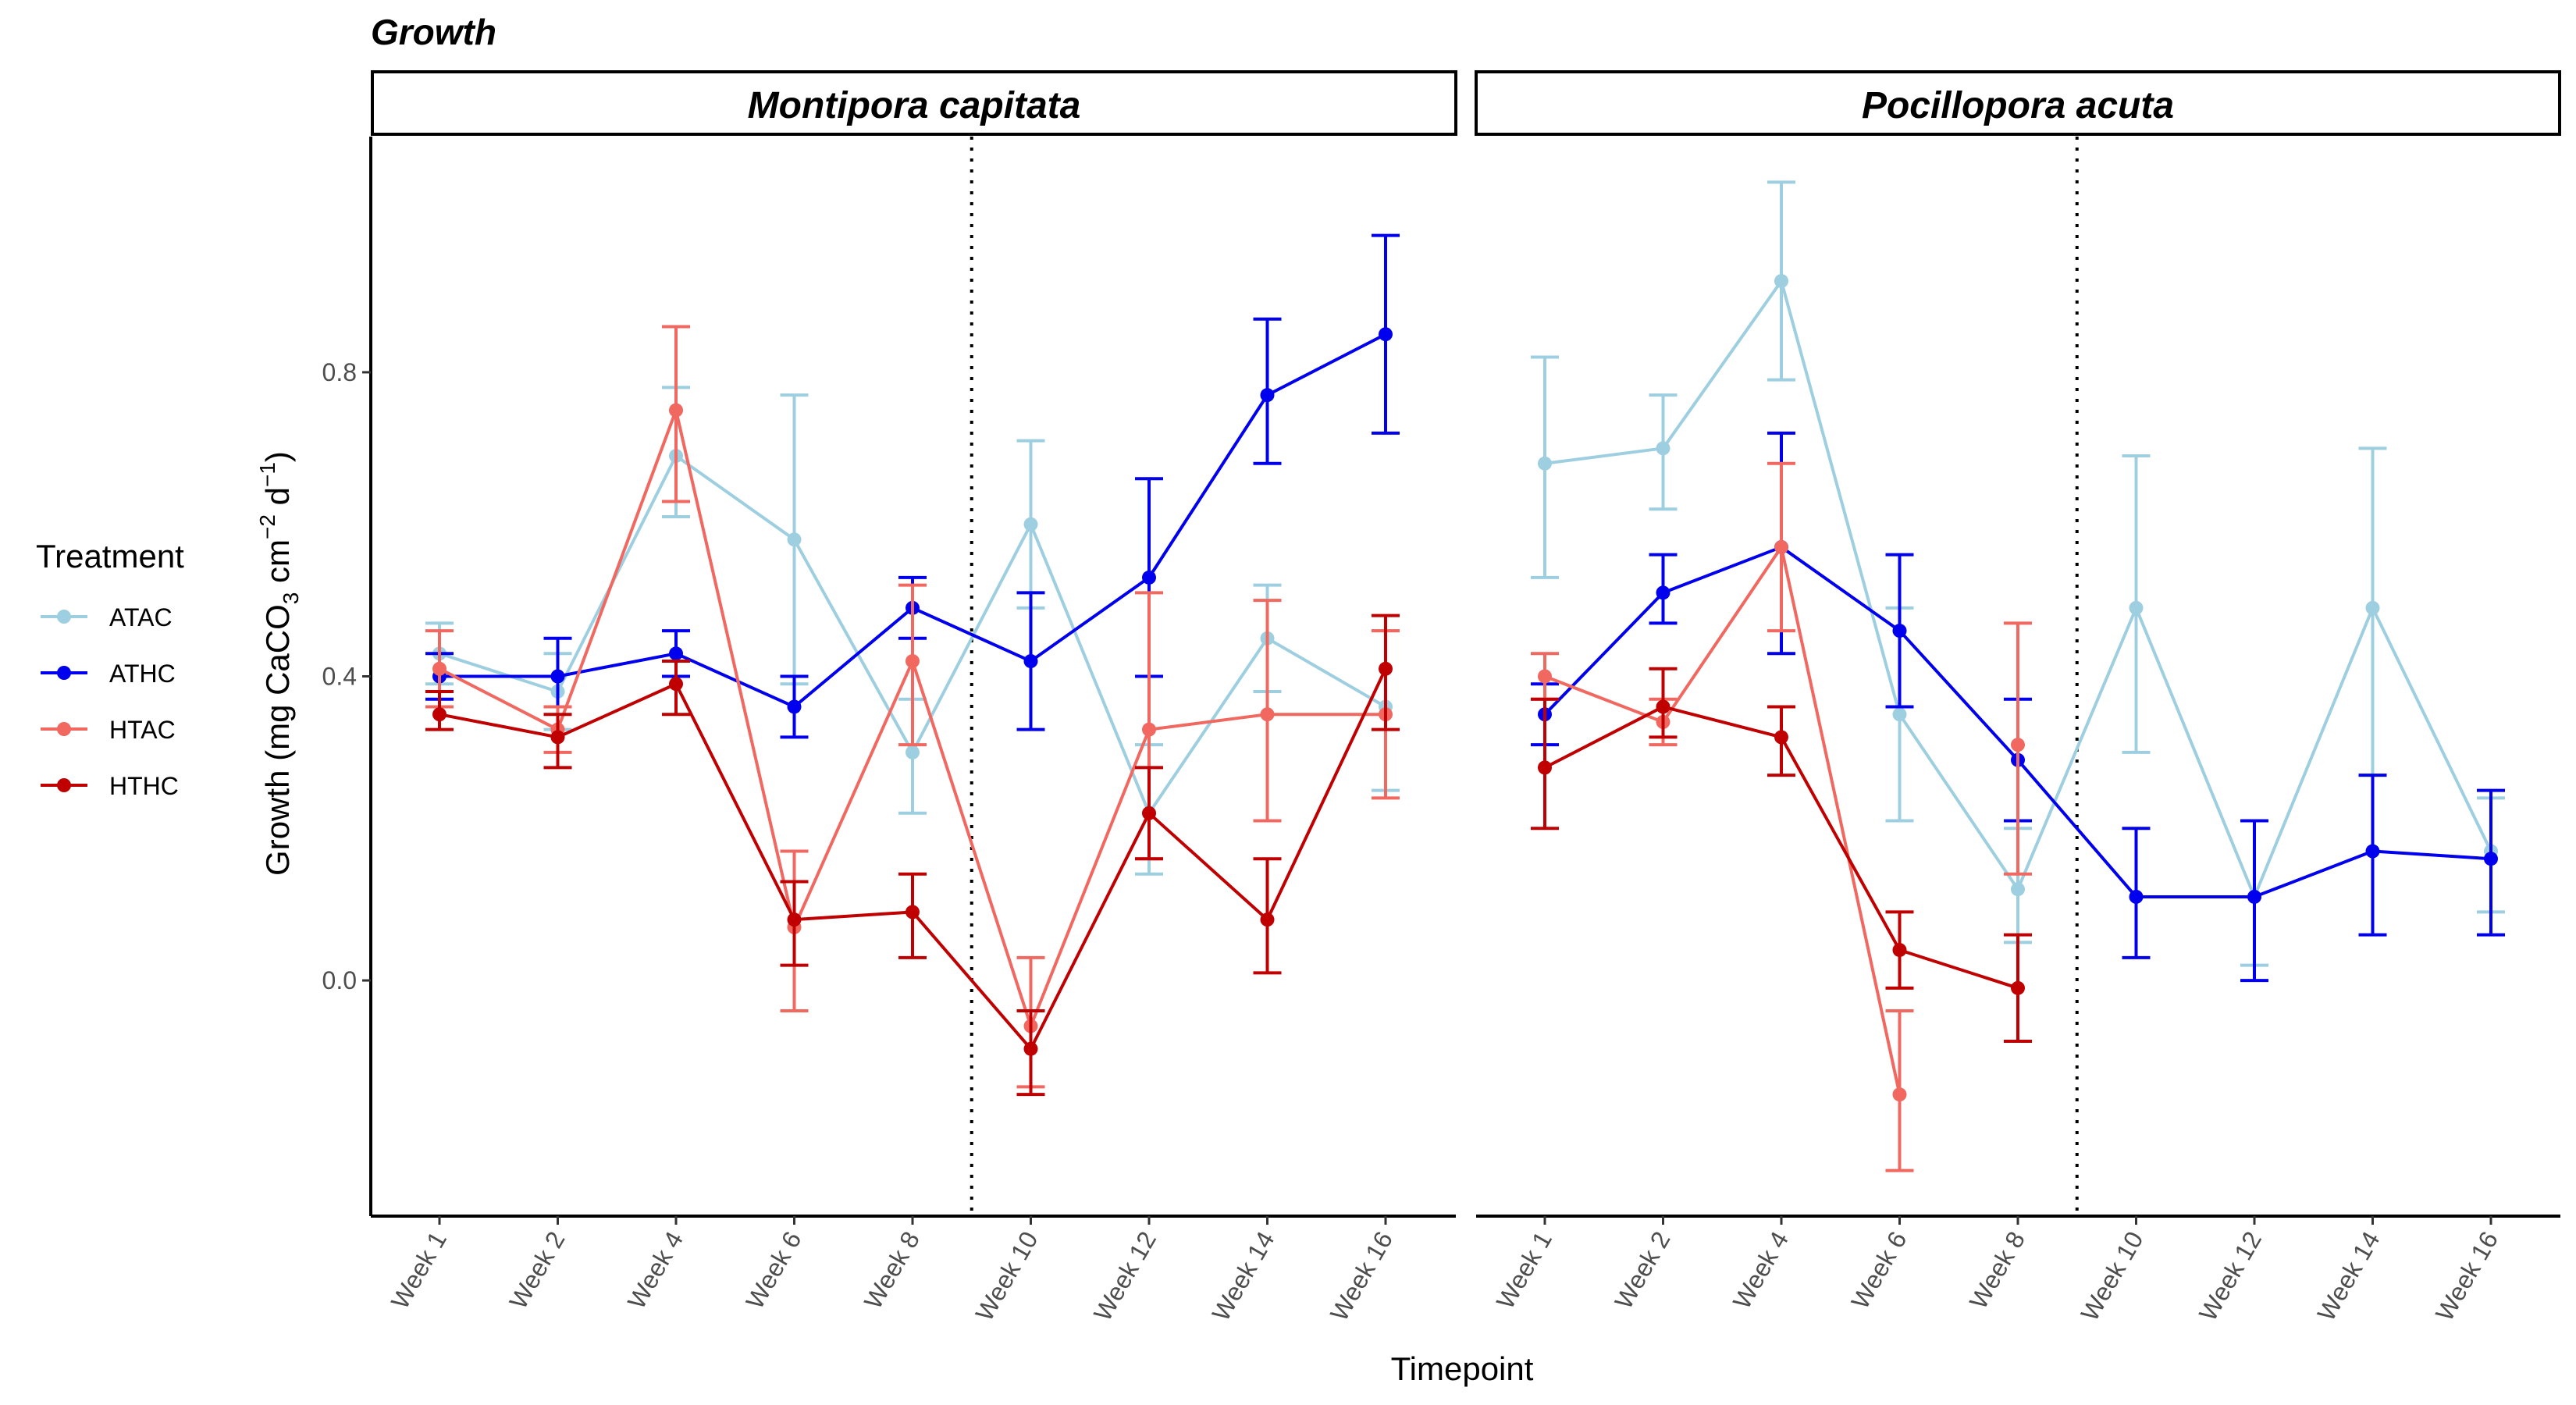  Describe the element at coordinates (434, 32) in the screenshot. I see `plot-title: Growth` at that location.